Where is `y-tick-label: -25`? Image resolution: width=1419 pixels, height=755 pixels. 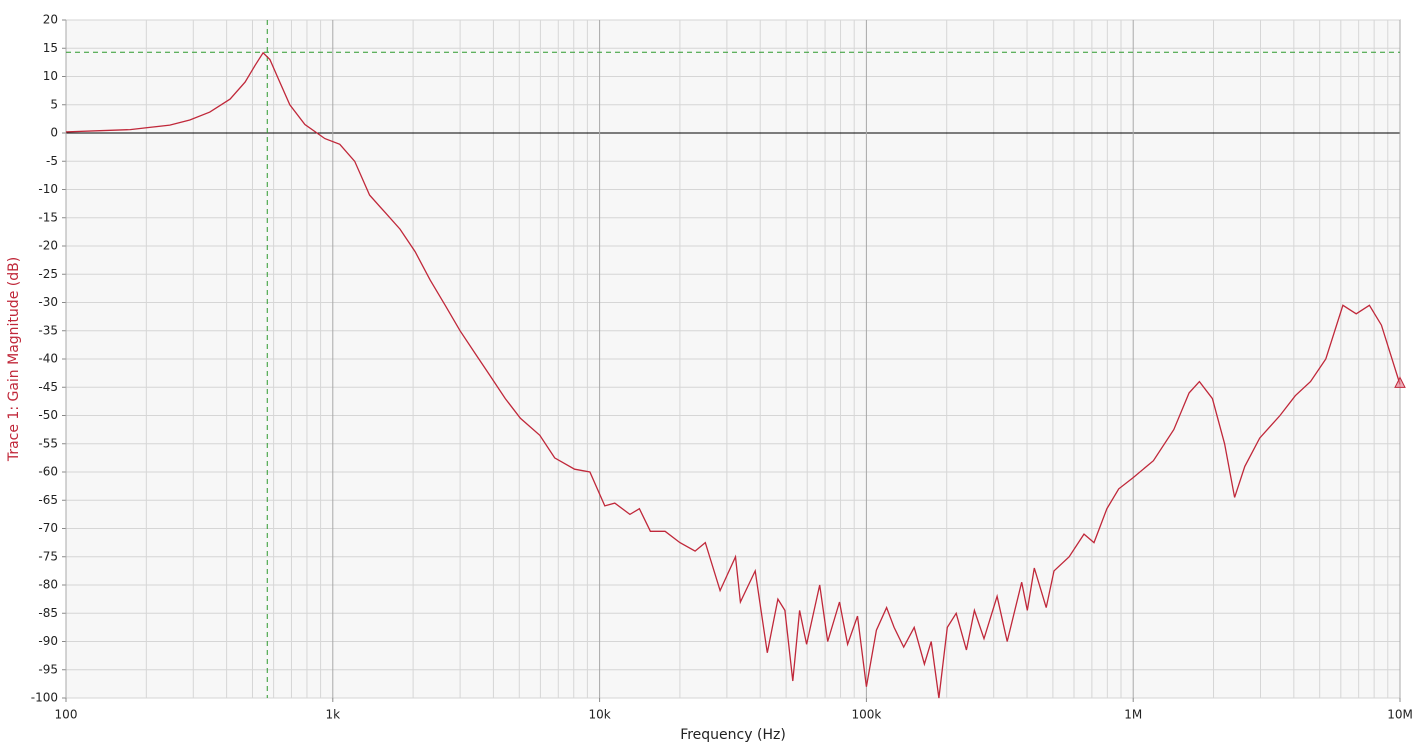 y-tick-label: -25 is located at coordinates (48, 274).